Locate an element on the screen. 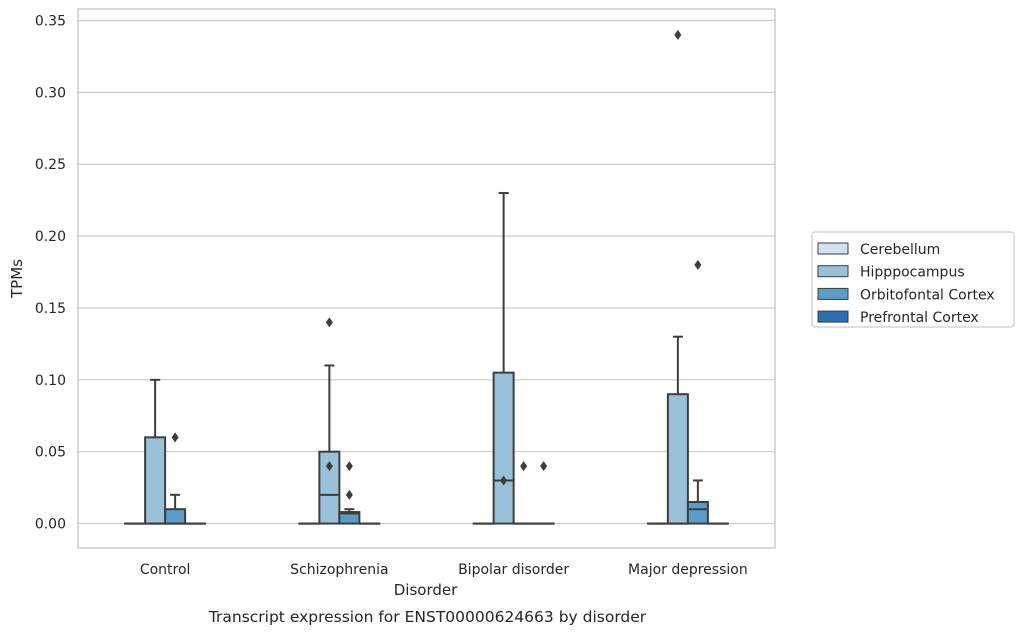  x-axis-label: Disorder is located at coordinates (426, 590).